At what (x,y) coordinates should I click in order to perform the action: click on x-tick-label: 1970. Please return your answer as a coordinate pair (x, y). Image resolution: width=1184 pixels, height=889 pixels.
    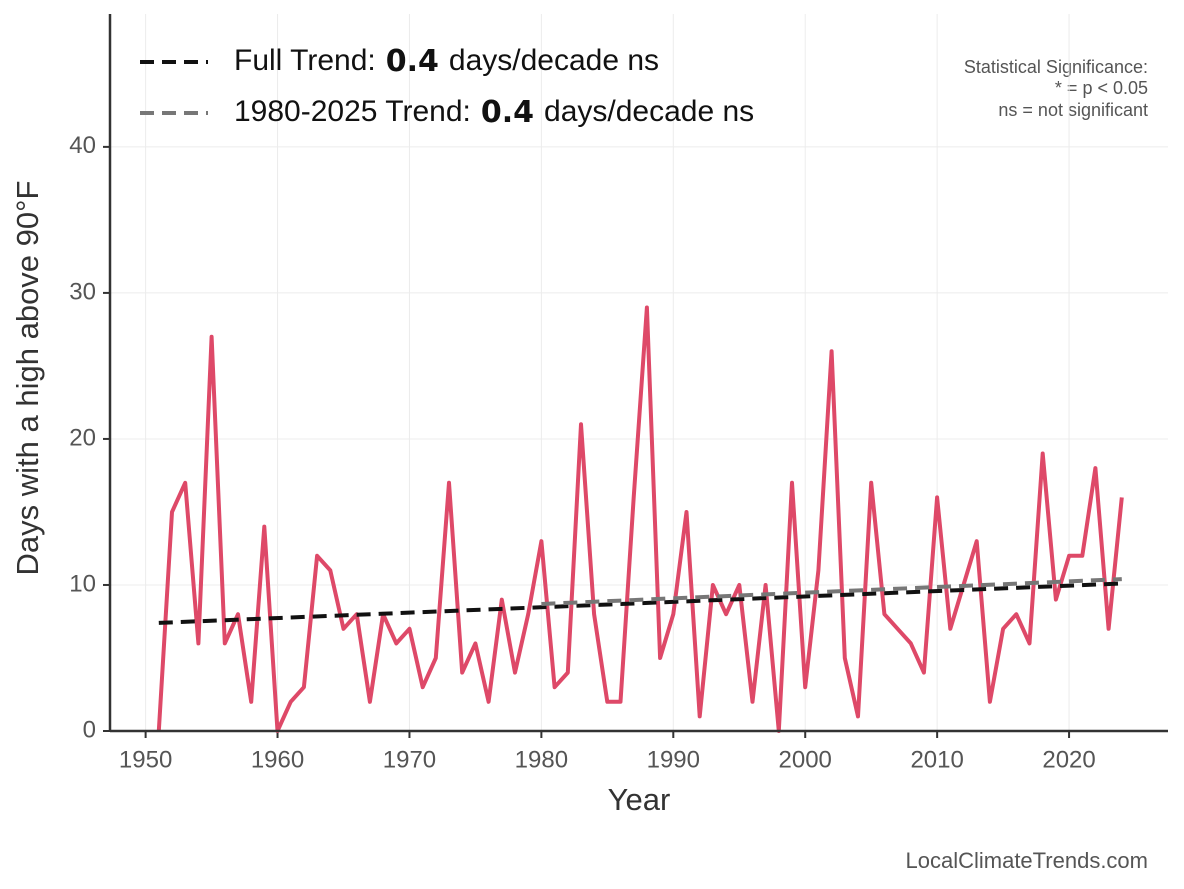
    Looking at the image, I should click on (409, 759).